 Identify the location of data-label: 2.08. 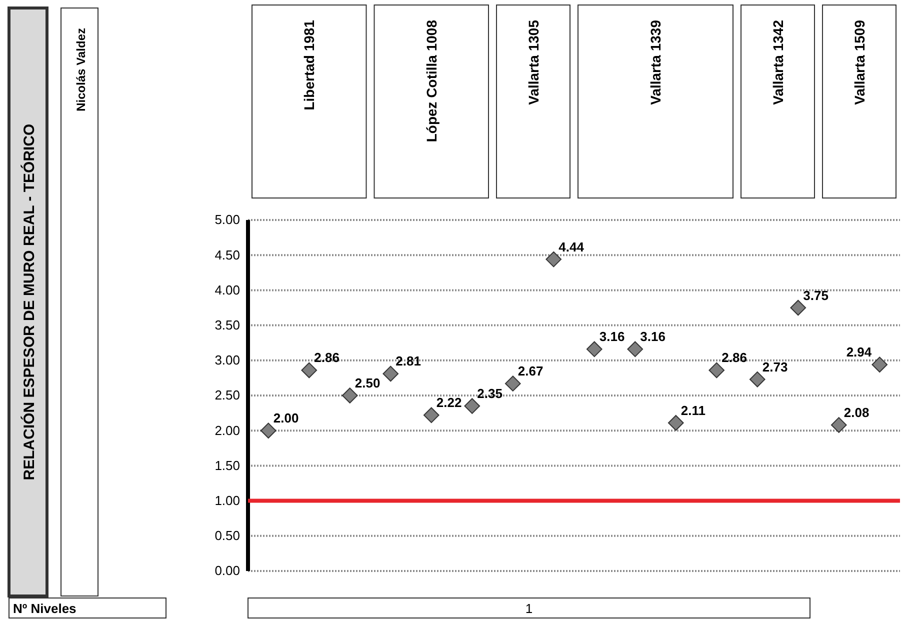
(857, 412).